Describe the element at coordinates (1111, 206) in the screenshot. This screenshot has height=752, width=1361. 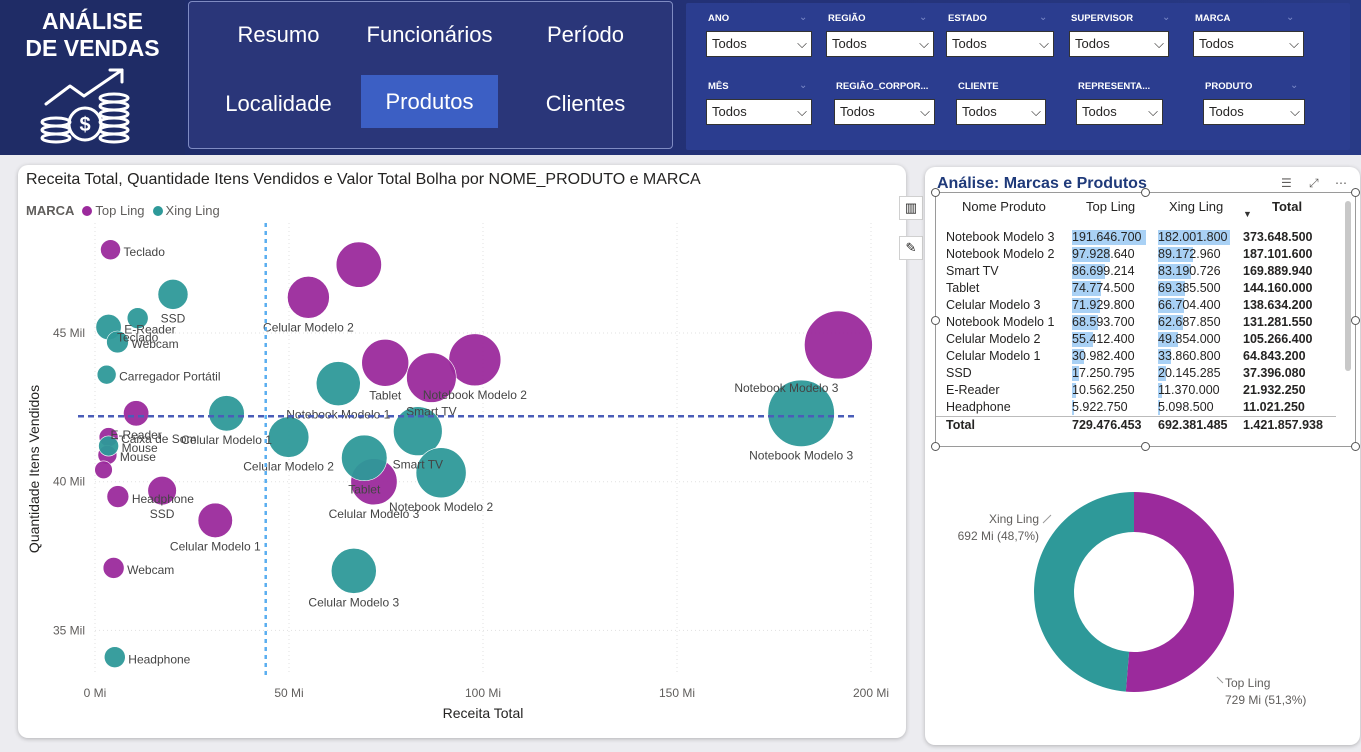
I see `col-header-top-ling: Top Ling` at that location.